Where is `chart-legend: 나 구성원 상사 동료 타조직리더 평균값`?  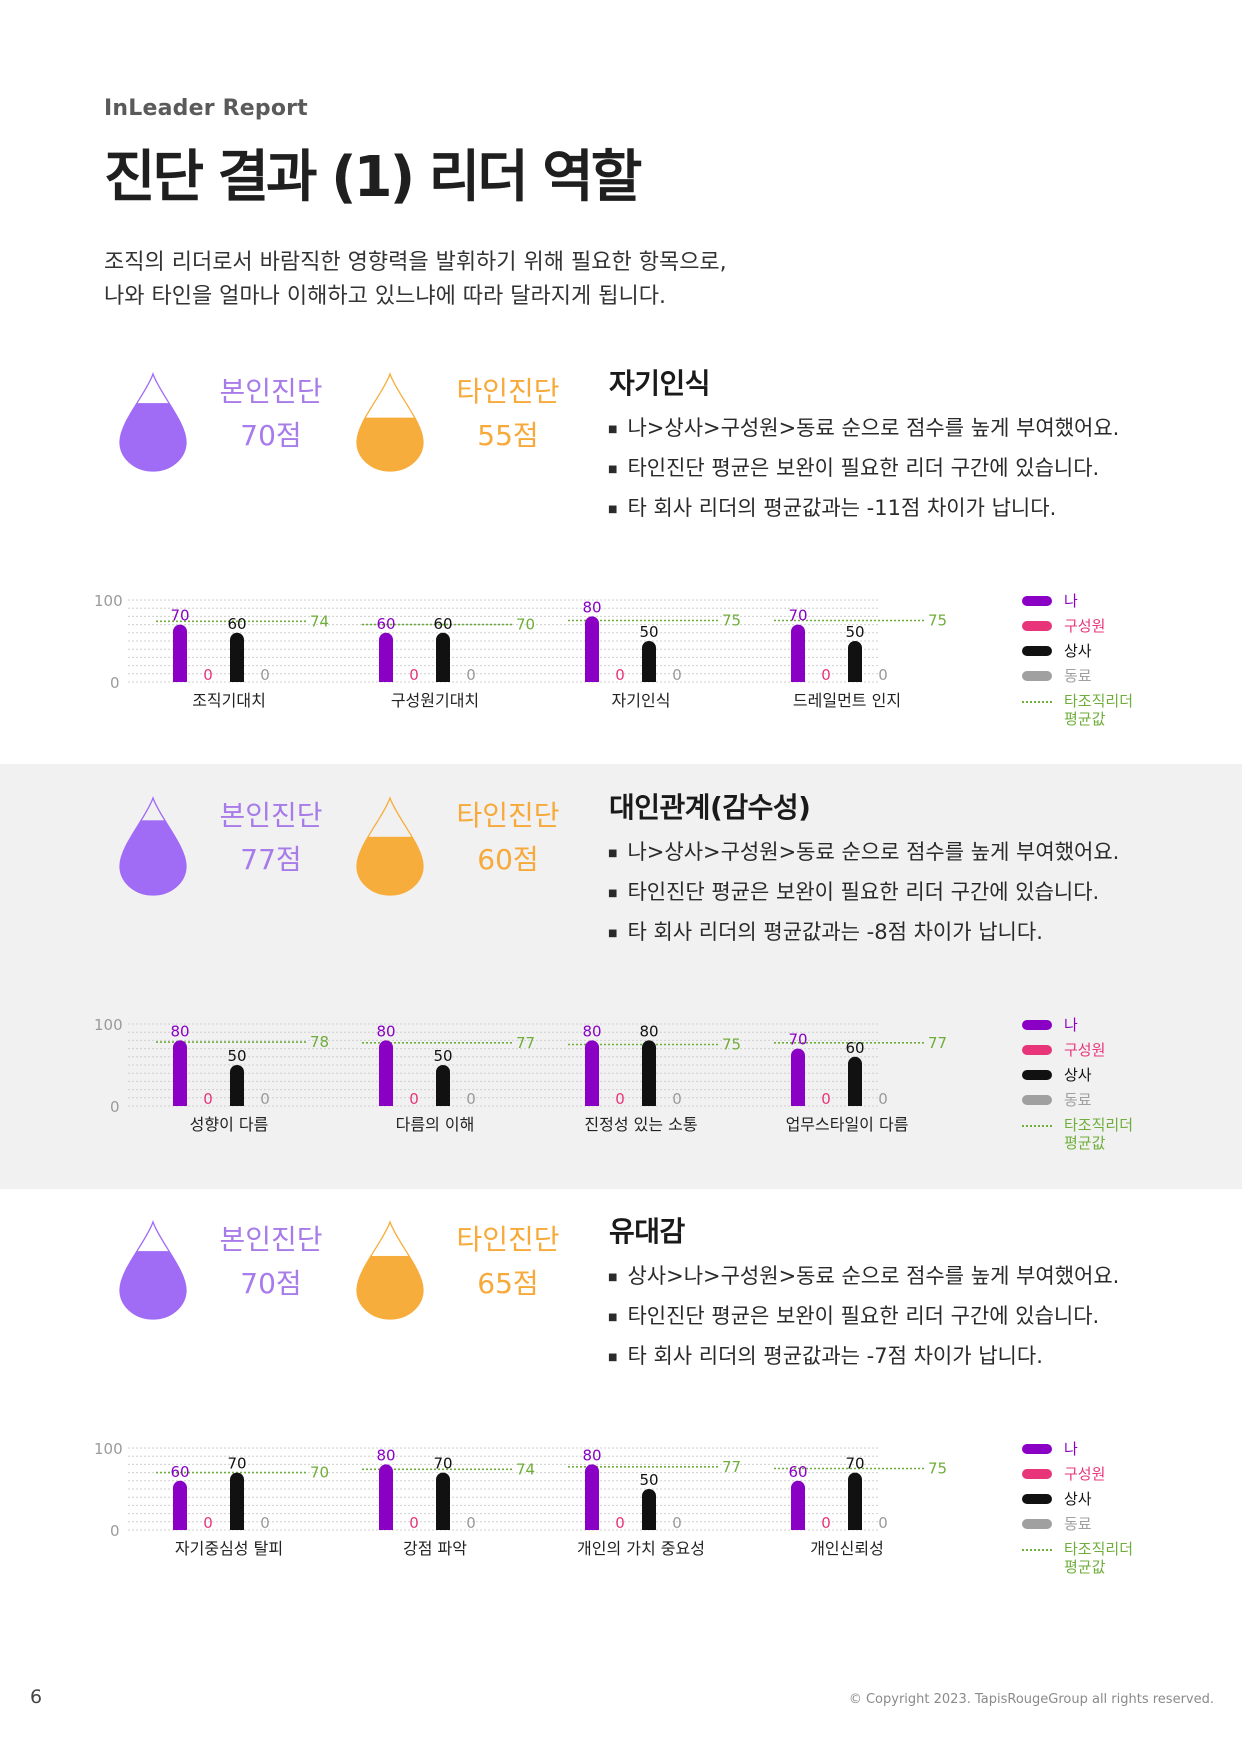 chart-legend: 나 구성원 상사 동료 타조직리더 평균값 is located at coordinates (1077, 1508).